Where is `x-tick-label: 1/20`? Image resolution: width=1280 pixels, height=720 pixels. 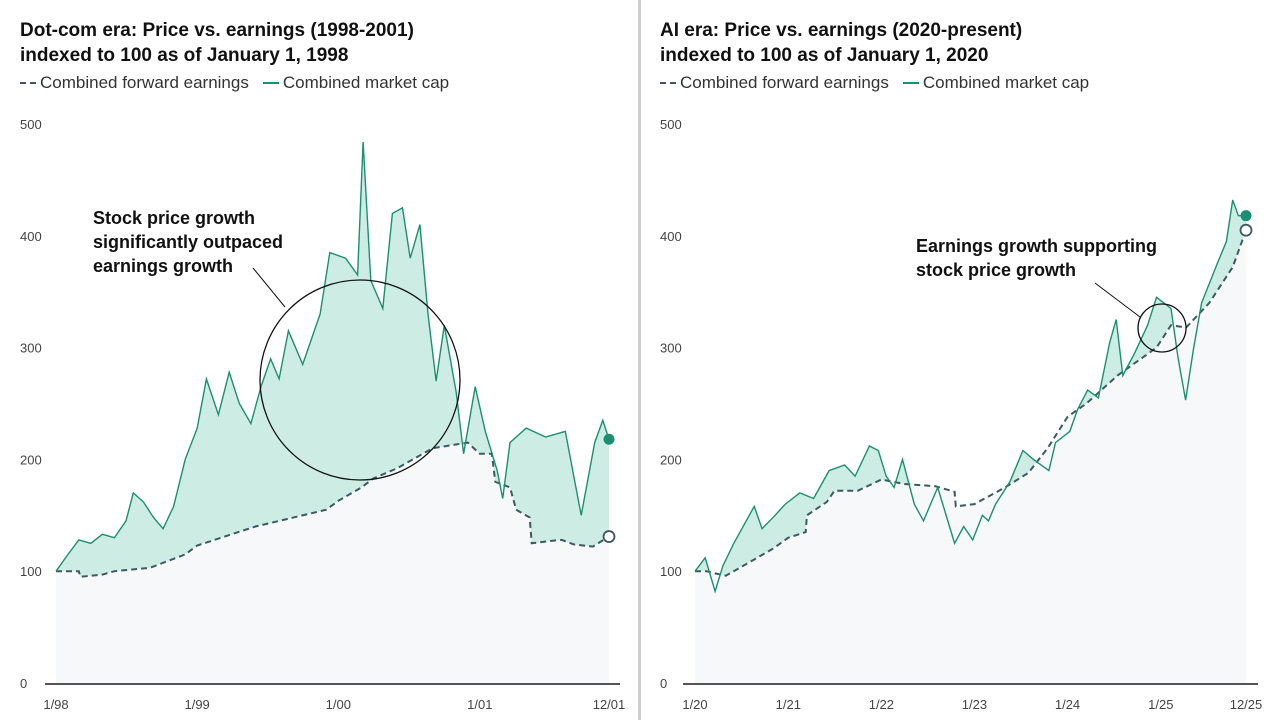 x-tick-label: 1/20 is located at coordinates (694, 704).